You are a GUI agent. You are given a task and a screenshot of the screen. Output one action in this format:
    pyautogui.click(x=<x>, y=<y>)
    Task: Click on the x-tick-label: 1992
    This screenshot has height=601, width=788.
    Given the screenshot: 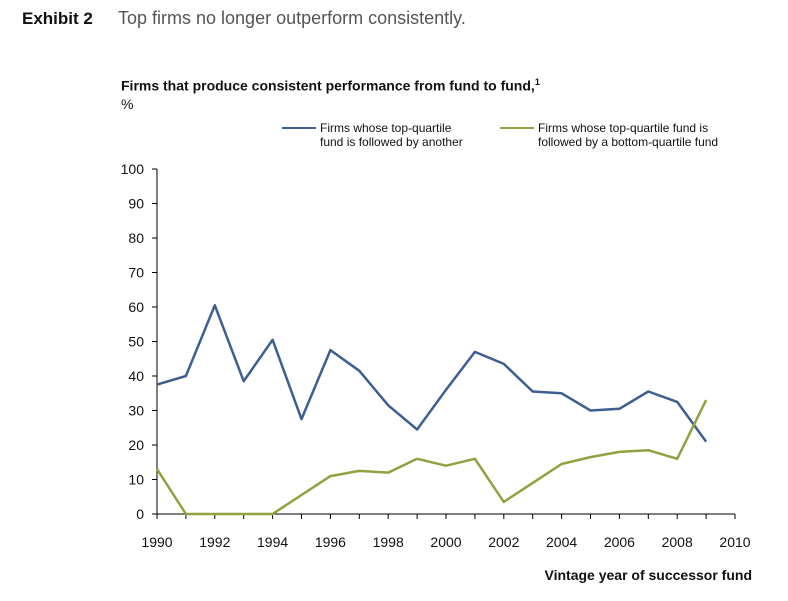 What is the action you would take?
    pyautogui.click(x=214, y=542)
    